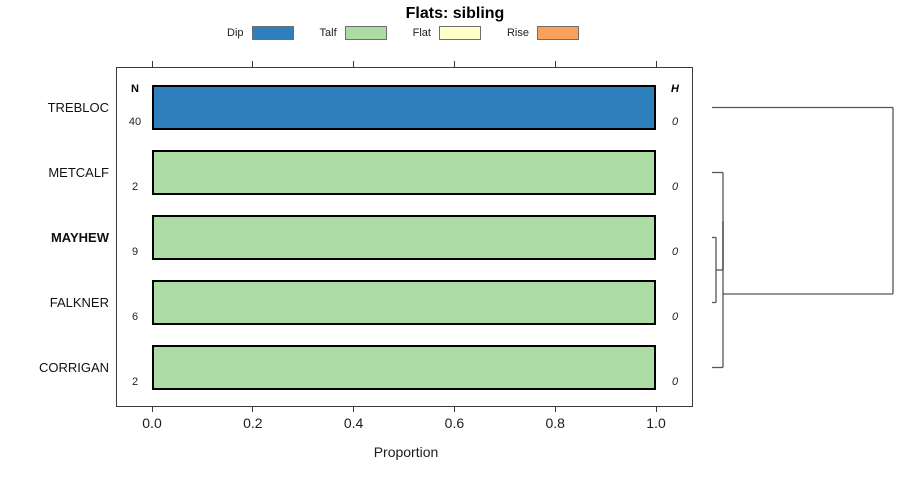 This screenshot has width=900, height=480. I want to click on legend-item-label: Dip, so click(235, 33).